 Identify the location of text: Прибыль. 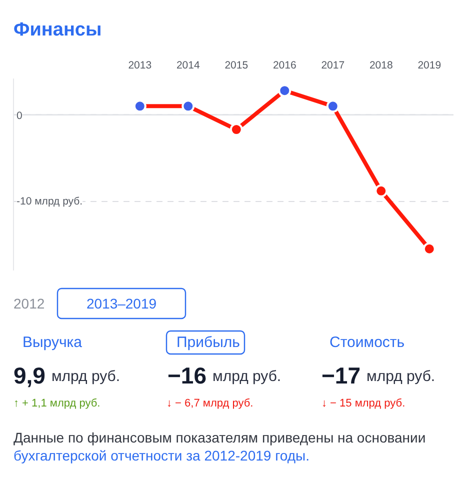
(208, 342).